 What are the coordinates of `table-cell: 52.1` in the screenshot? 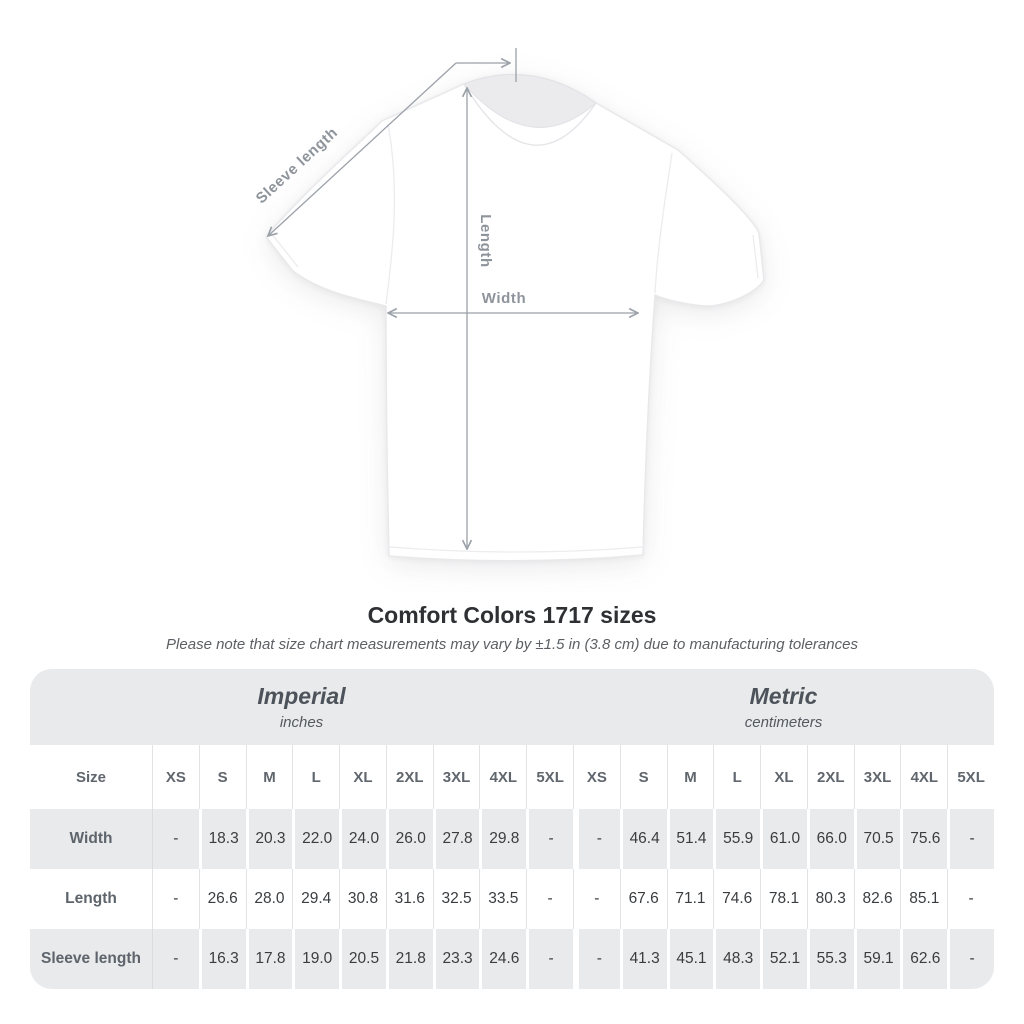 It's located at (783, 959).